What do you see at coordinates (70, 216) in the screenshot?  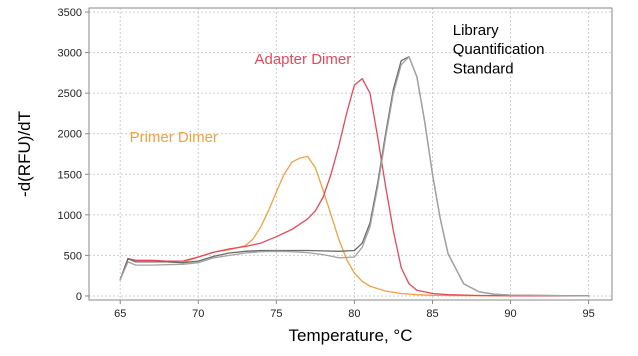 I see `y-tick-label: 1000` at bounding box center [70, 216].